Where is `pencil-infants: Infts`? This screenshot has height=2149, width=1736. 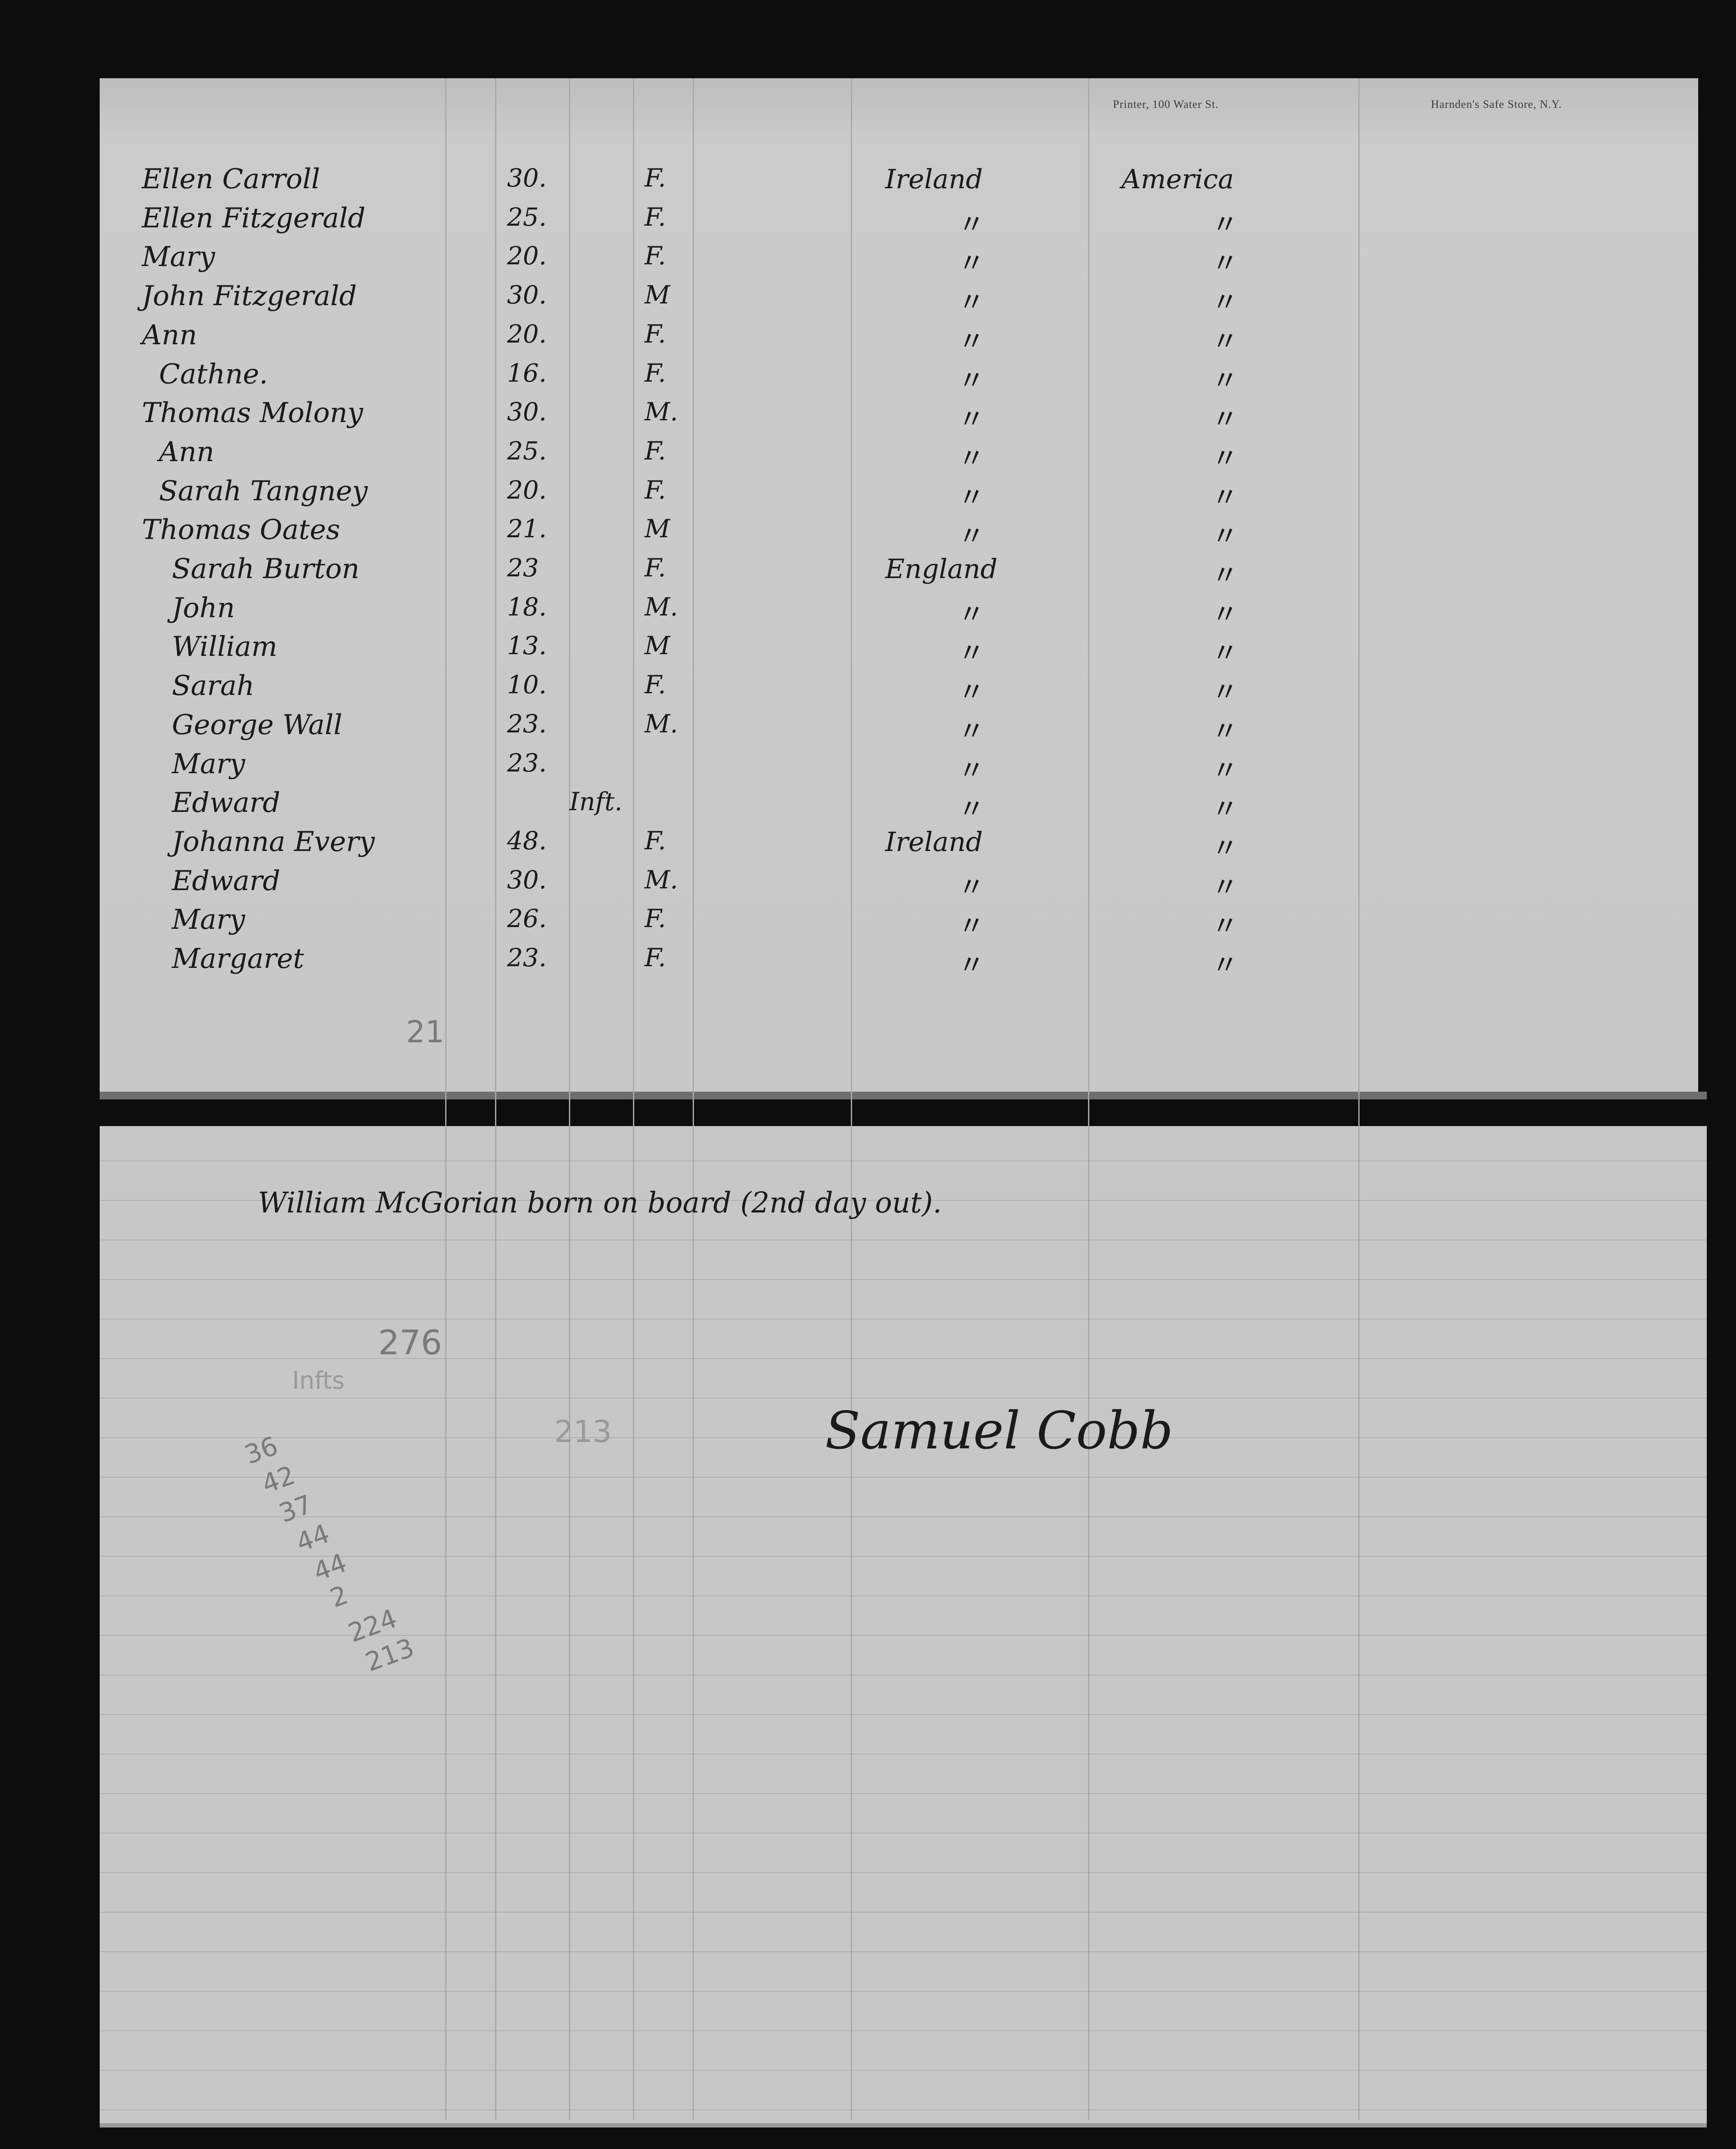 pencil-infants: Infts is located at coordinates (318, 1381).